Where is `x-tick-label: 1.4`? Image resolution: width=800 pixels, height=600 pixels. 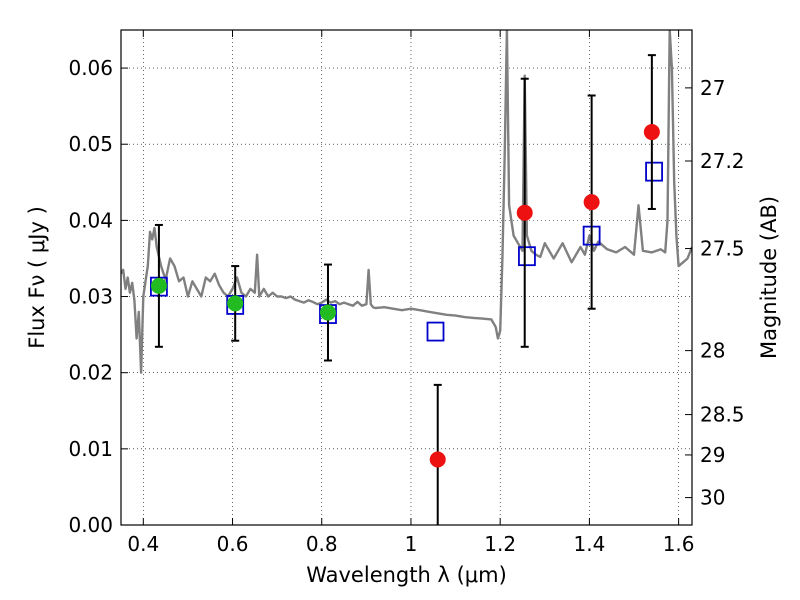 x-tick-label: 1.4 is located at coordinates (589, 544).